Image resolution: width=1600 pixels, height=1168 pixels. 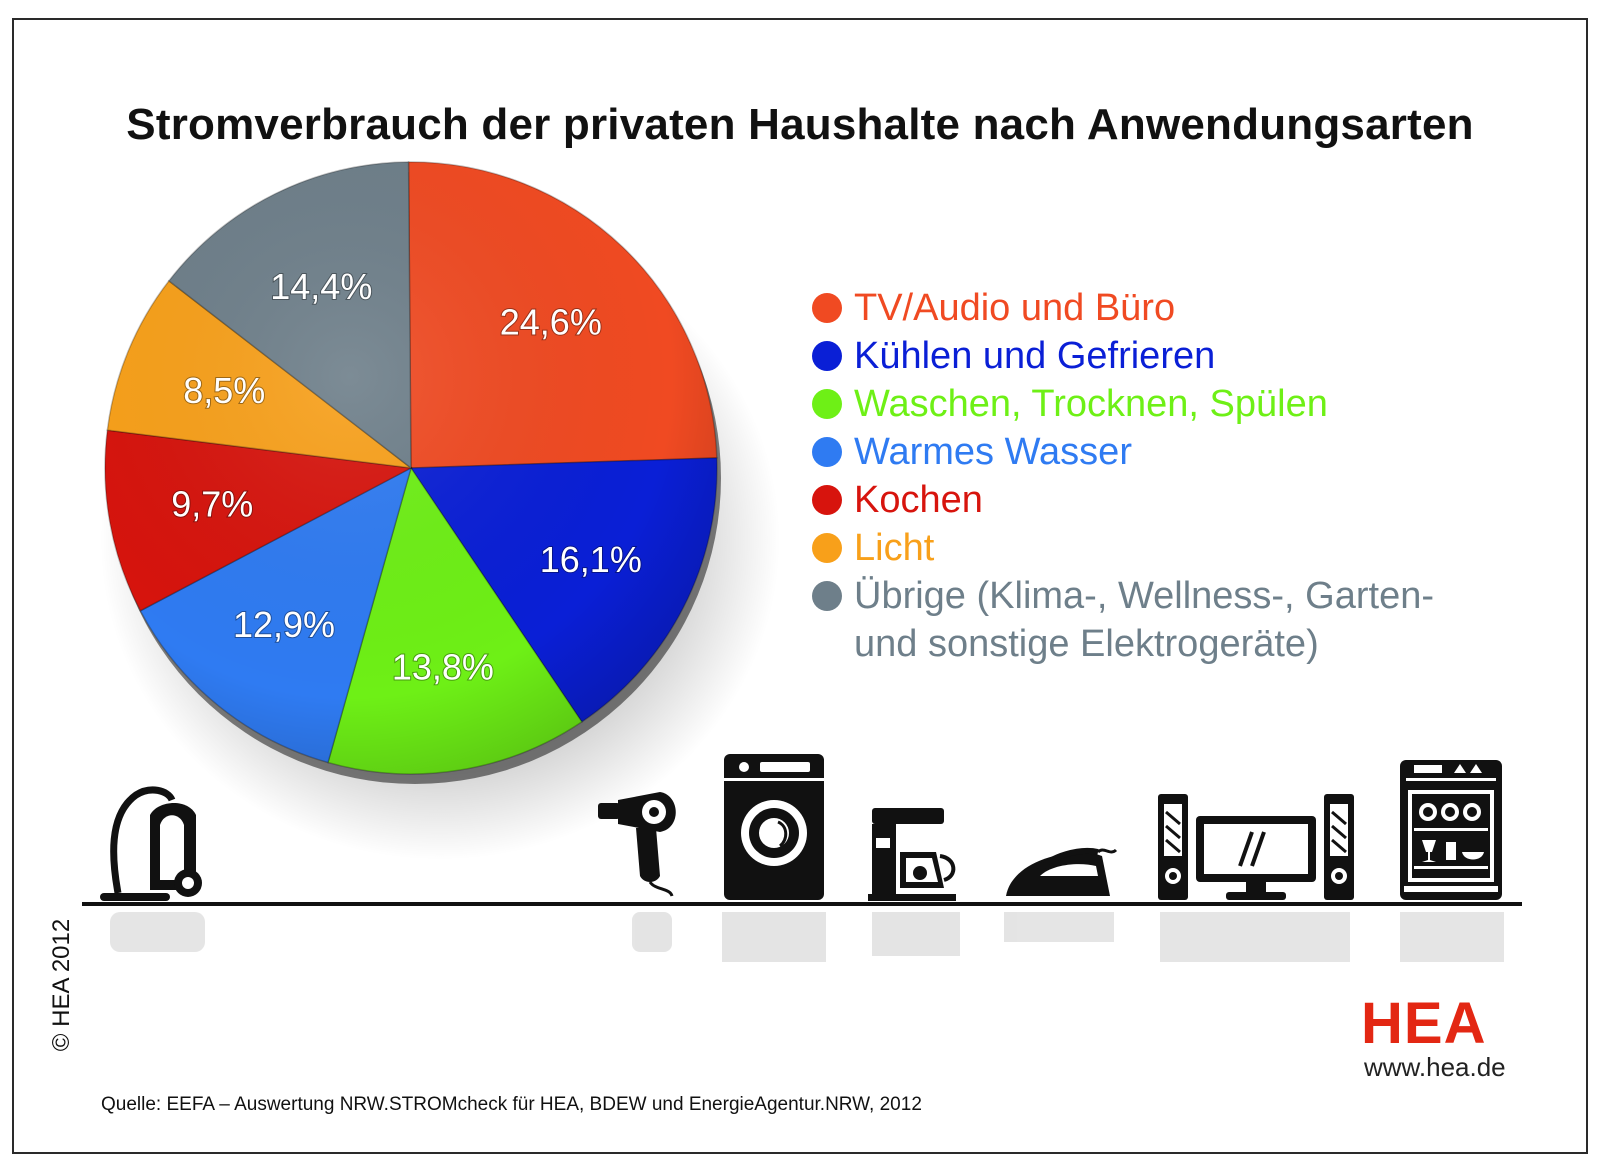 What do you see at coordinates (1451, 830) in the screenshot?
I see `dishwasher-icon` at bounding box center [1451, 830].